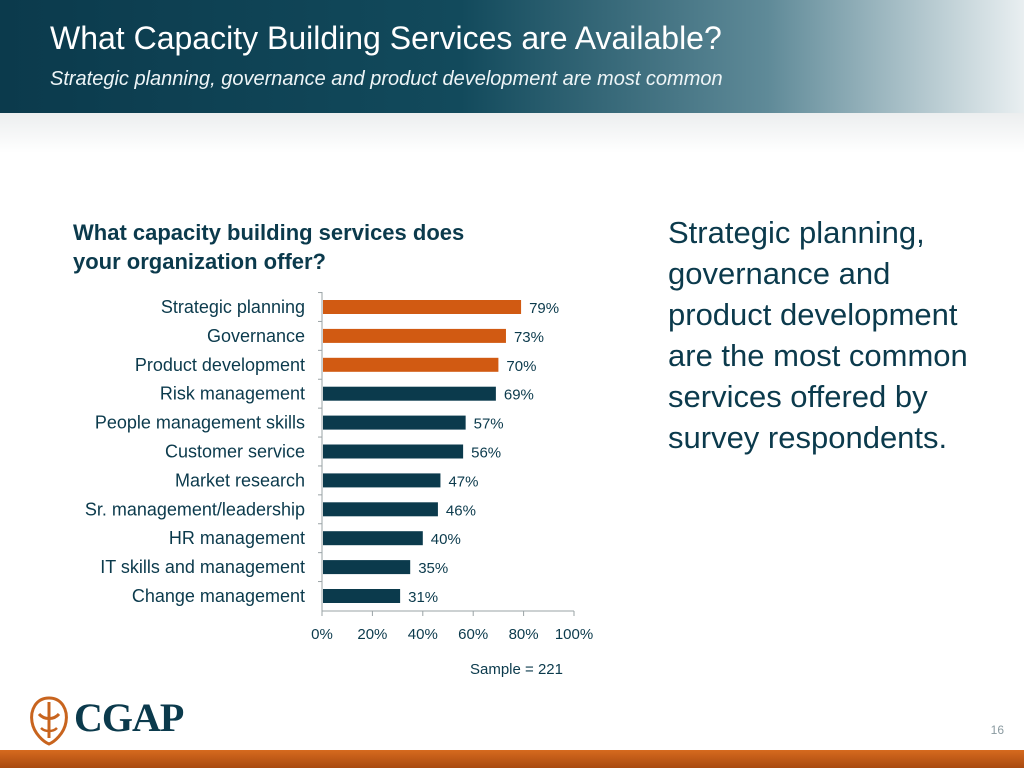 The height and width of the screenshot is (768, 1024). What do you see at coordinates (446, 539) in the screenshot?
I see `data-label: 40%` at bounding box center [446, 539].